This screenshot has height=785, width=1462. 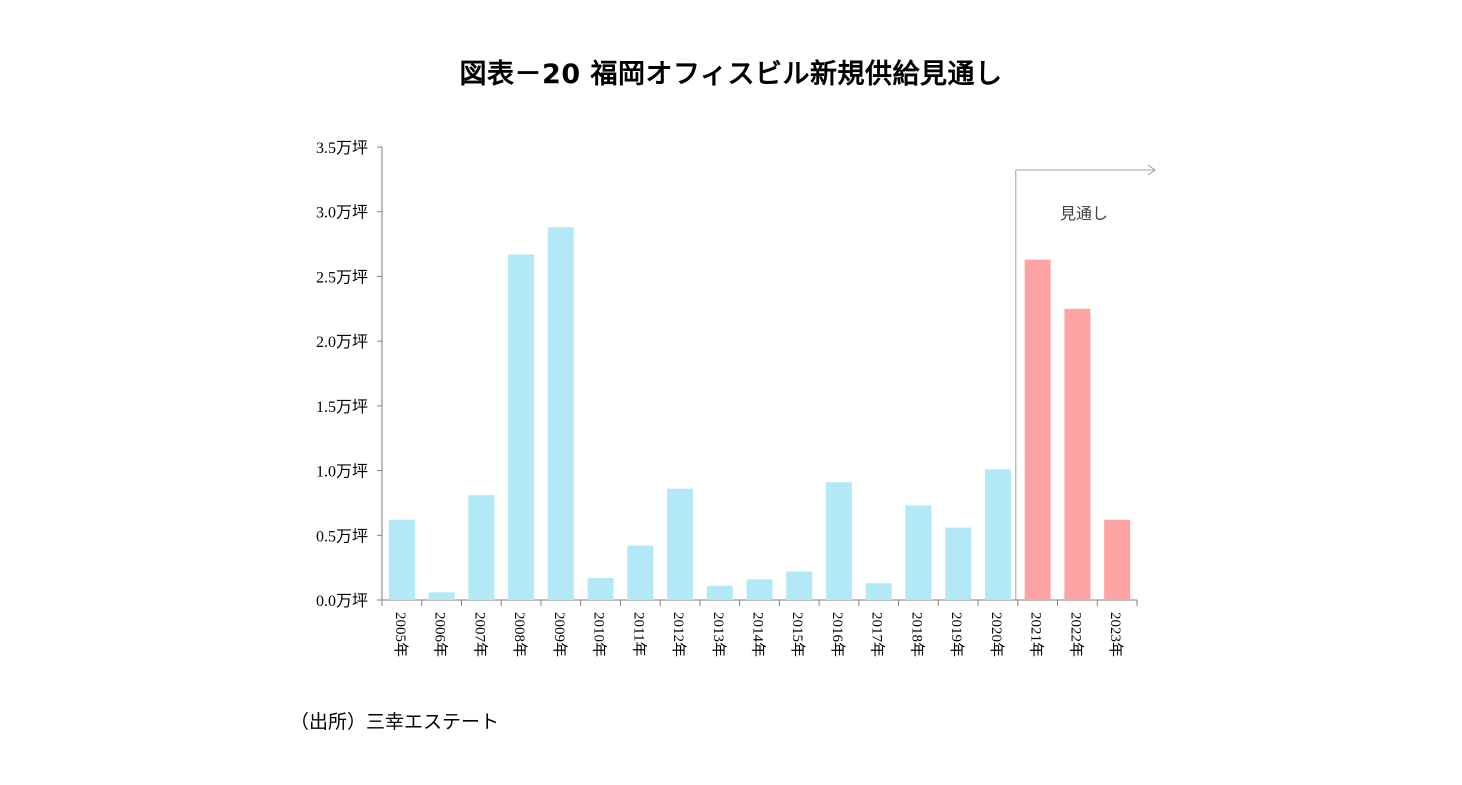 What do you see at coordinates (342, 536) in the screenshot?
I see `y-tick-label: 0.5万坪` at bounding box center [342, 536].